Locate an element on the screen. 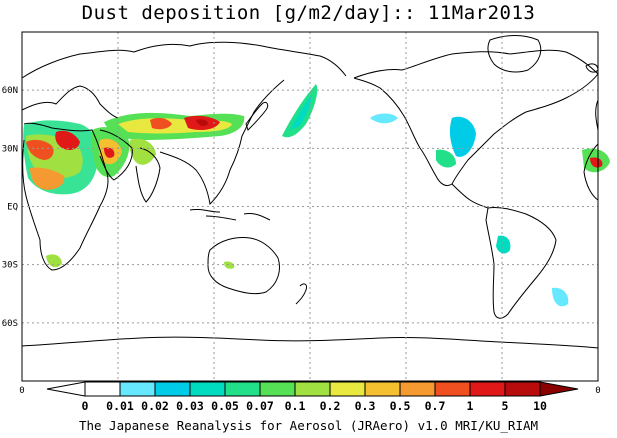 This screenshot has width=617, height=438. colorbar-label: 10 is located at coordinates (540, 406).